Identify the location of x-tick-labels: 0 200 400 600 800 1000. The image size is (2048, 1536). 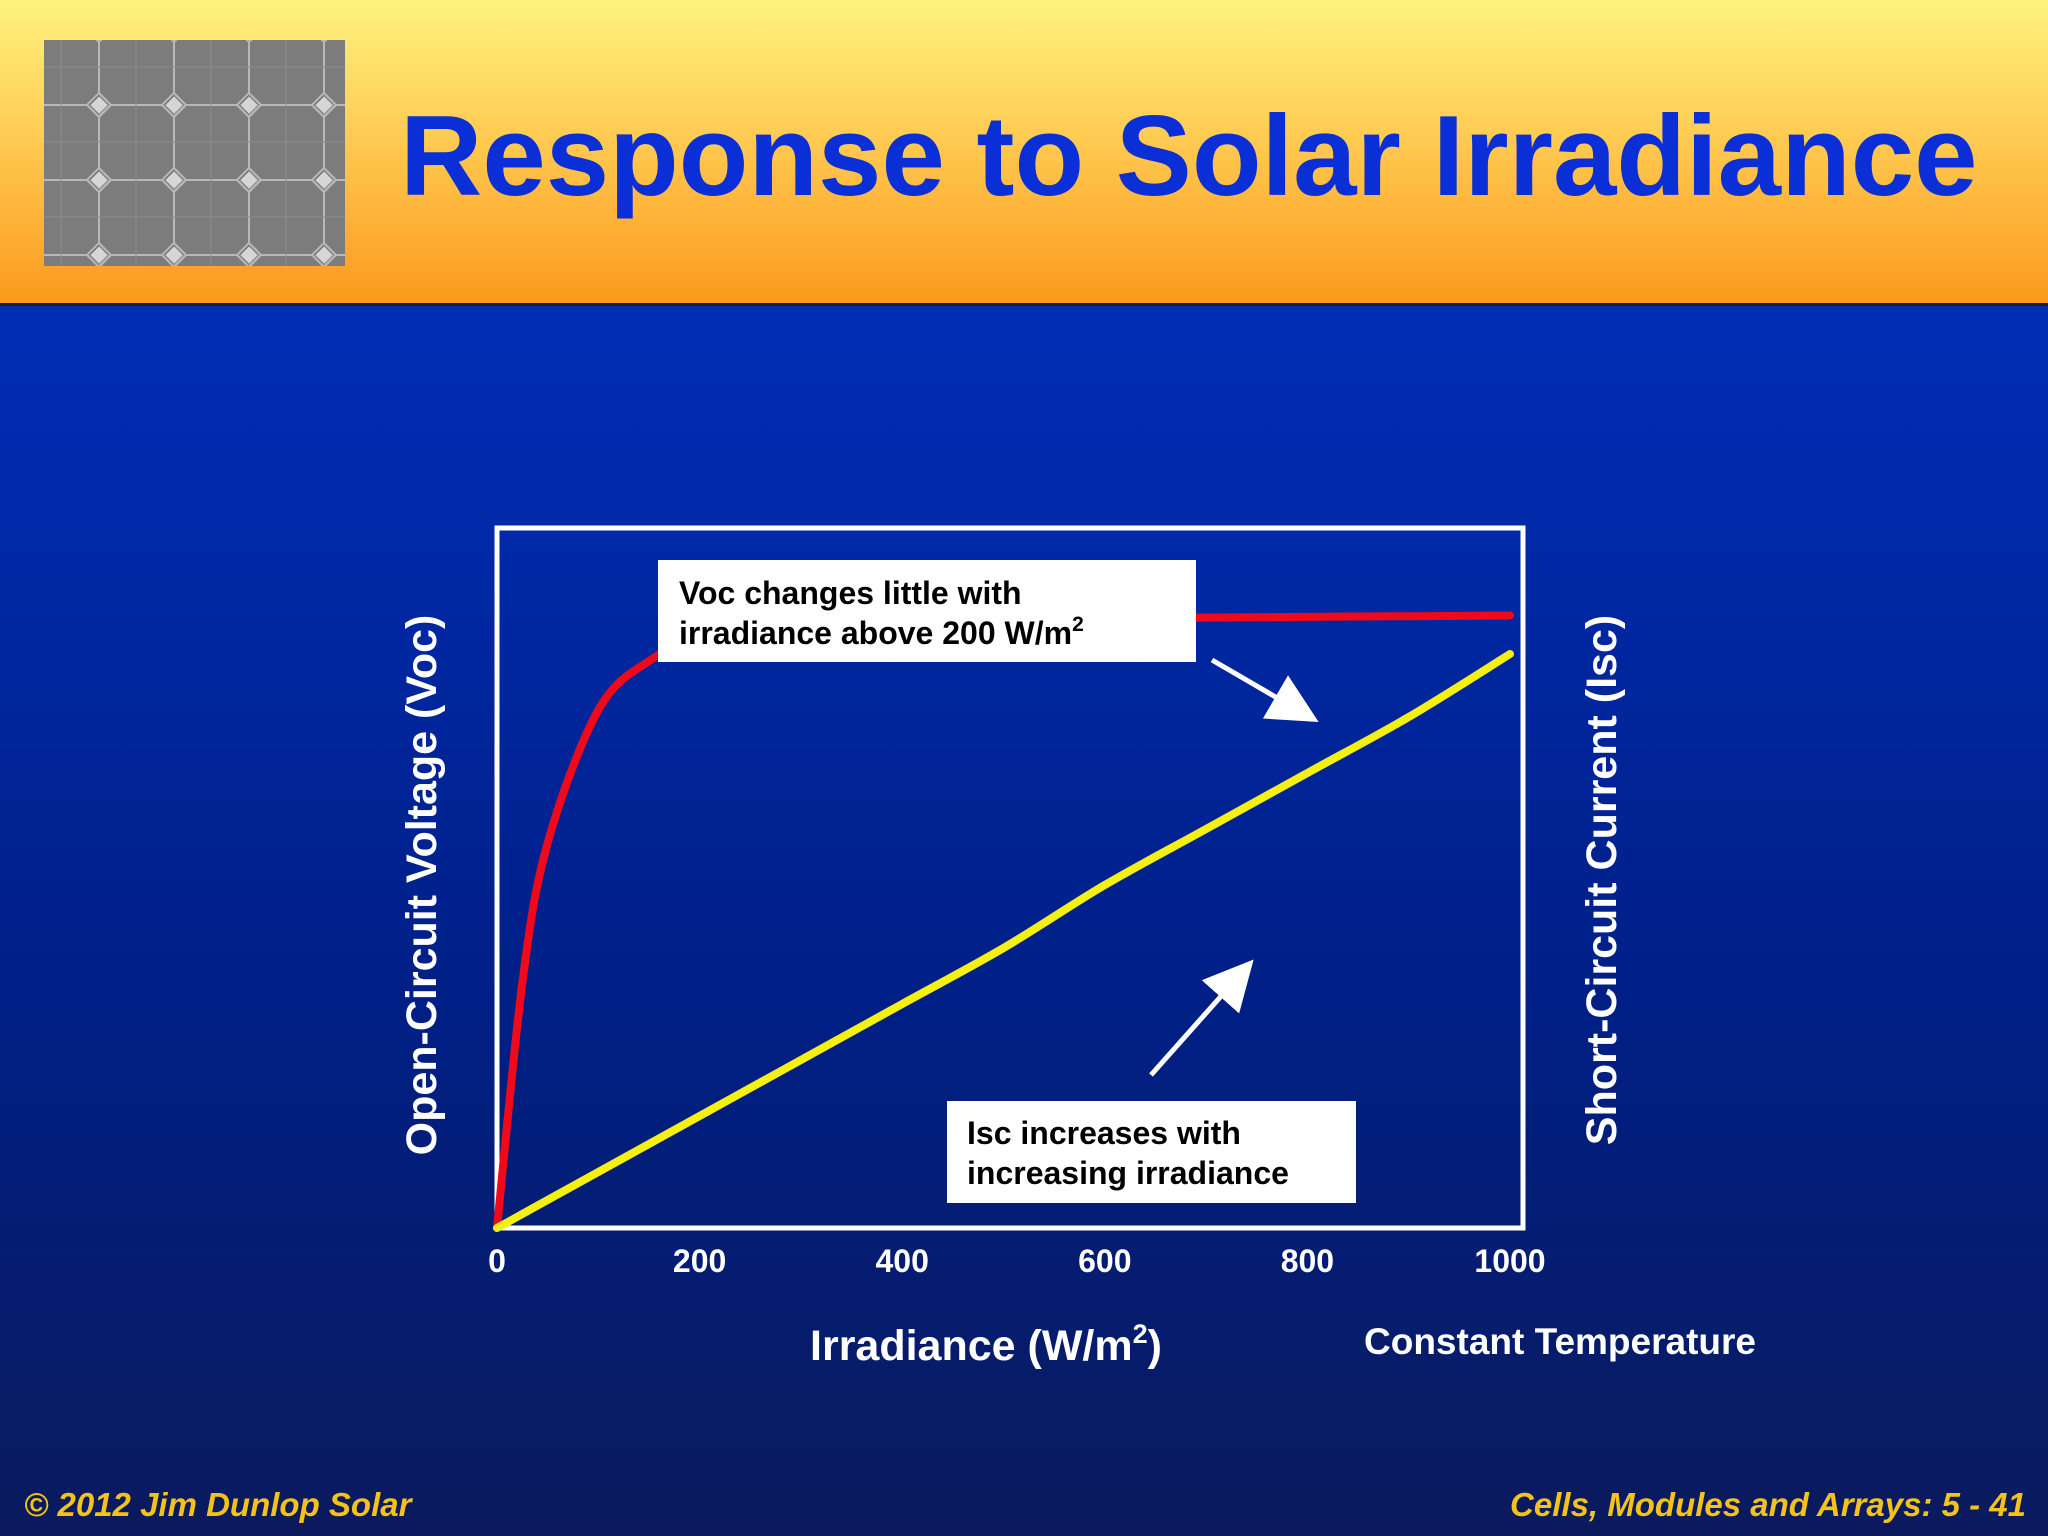
(1016, 1261).